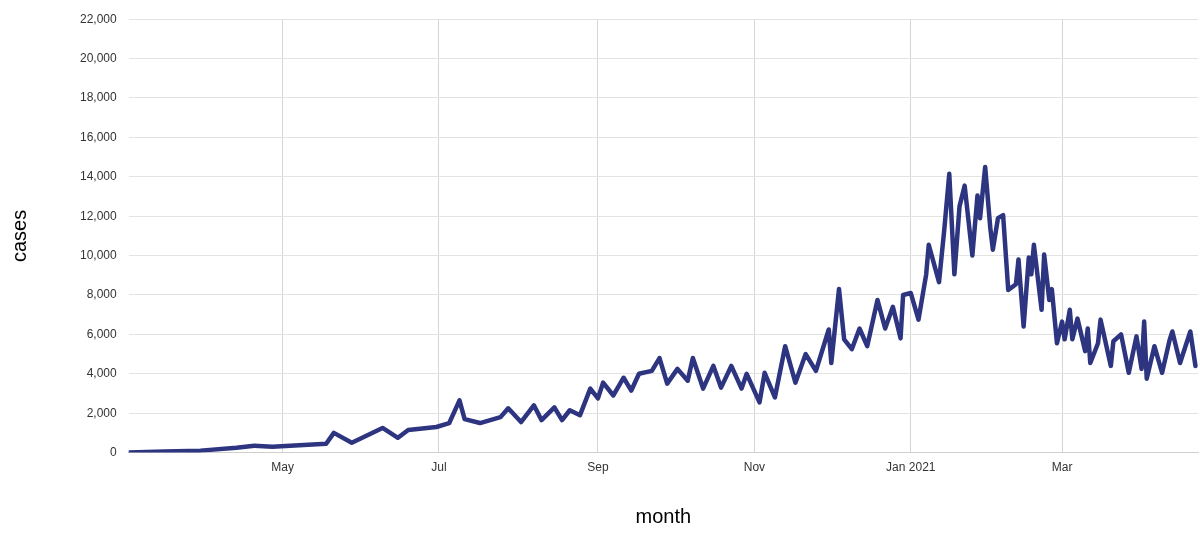  What do you see at coordinates (99, 176) in the screenshot?
I see `y-tick-label: 14,000` at bounding box center [99, 176].